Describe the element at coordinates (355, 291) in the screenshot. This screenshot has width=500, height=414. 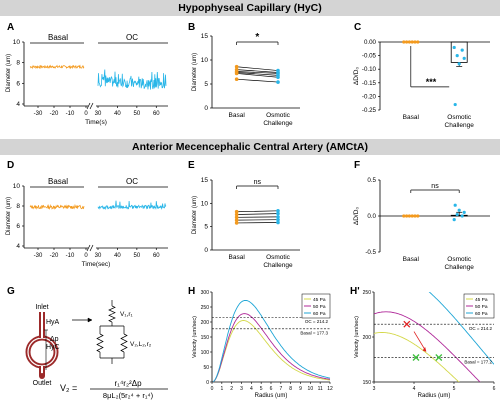
I see `panel-label-h-prime: H'` at that location.